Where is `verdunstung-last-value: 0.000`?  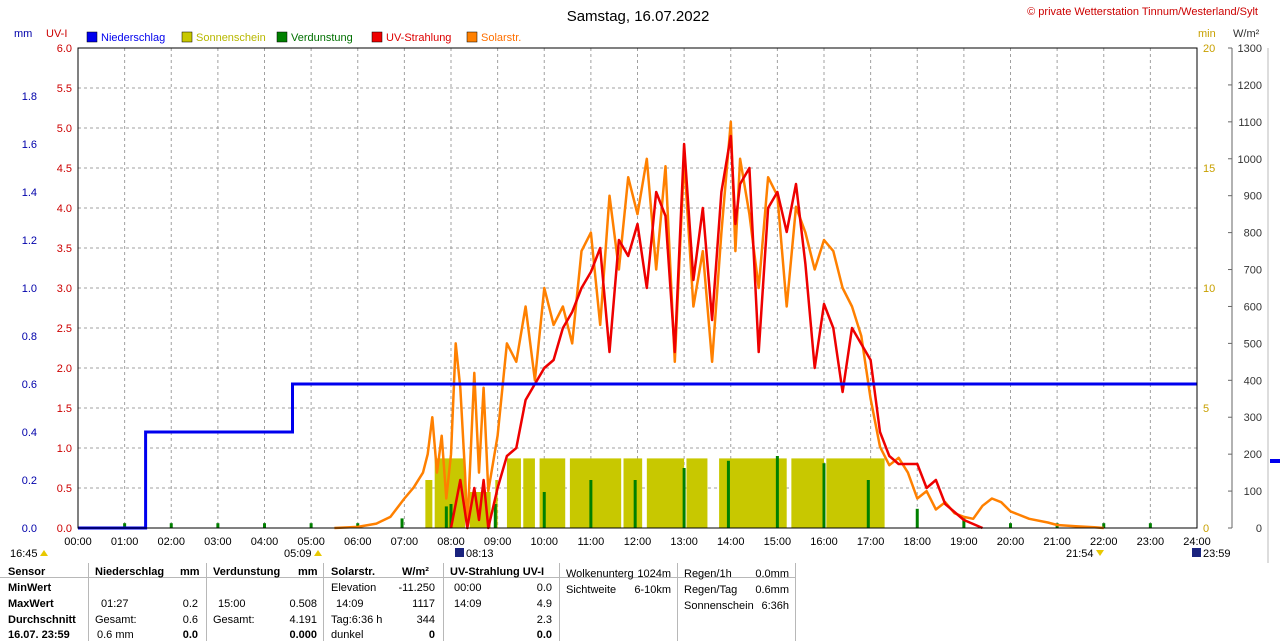 verdunstung-last-value: 0.000 is located at coordinates (303, 635).